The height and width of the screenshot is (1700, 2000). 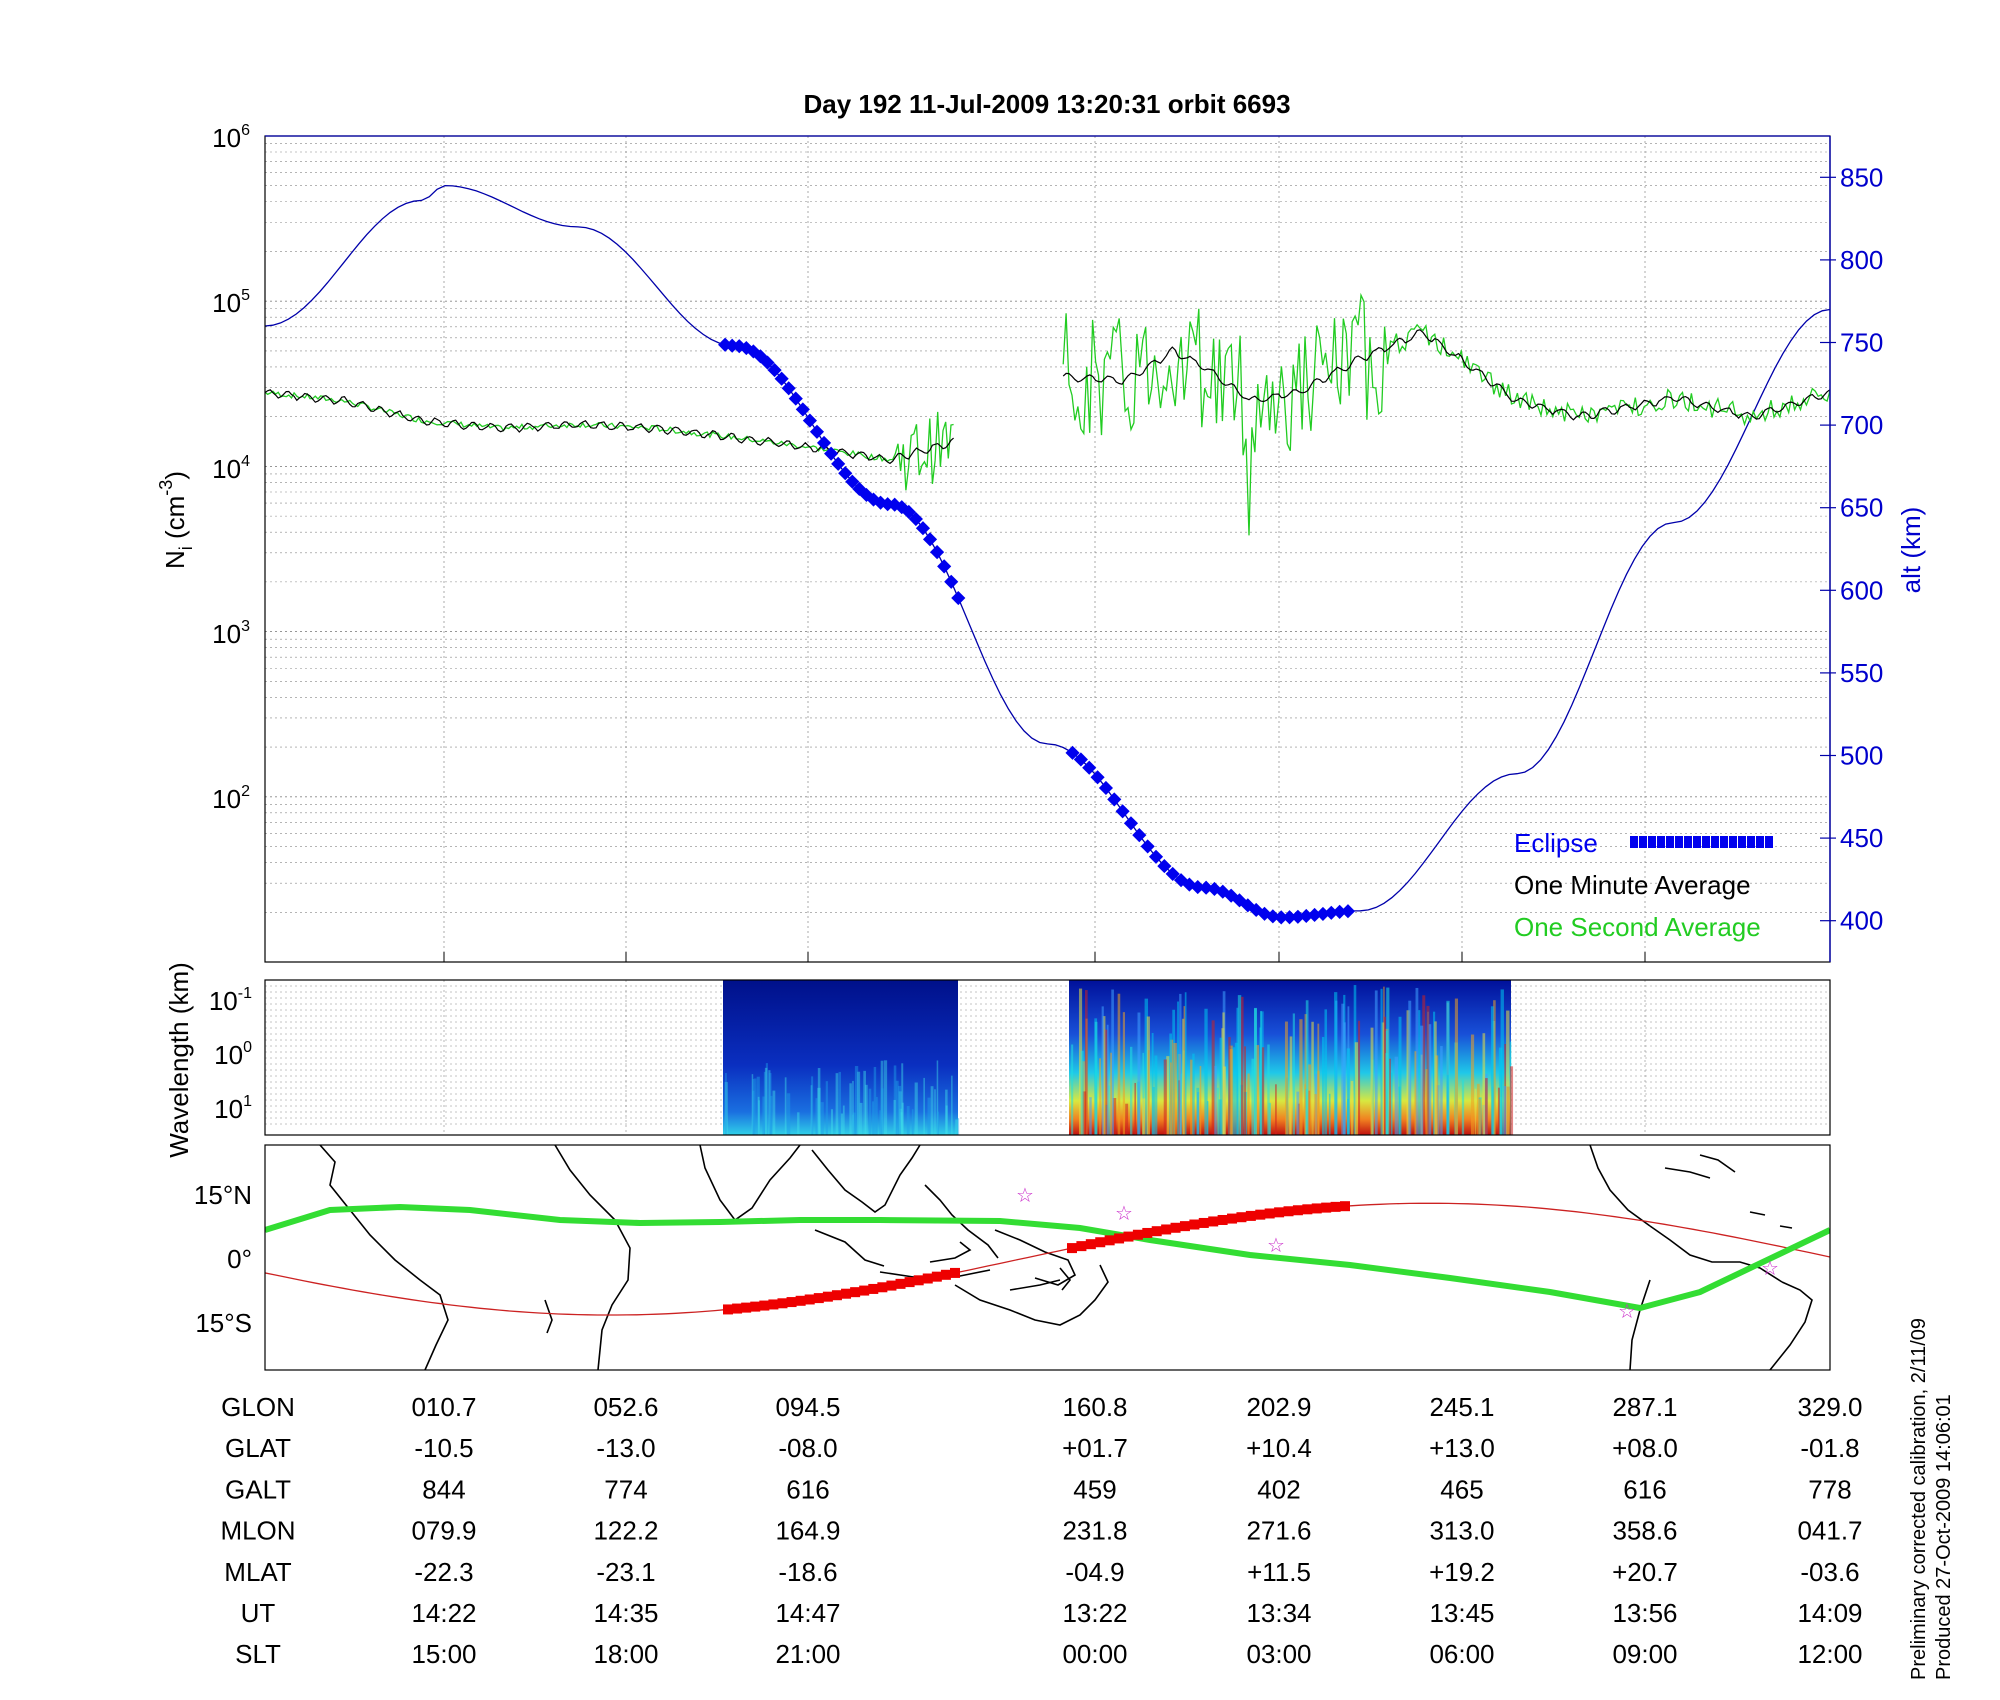 I want to click on table-cell-mlon-2: 164.9, so click(x=807, y=1531).